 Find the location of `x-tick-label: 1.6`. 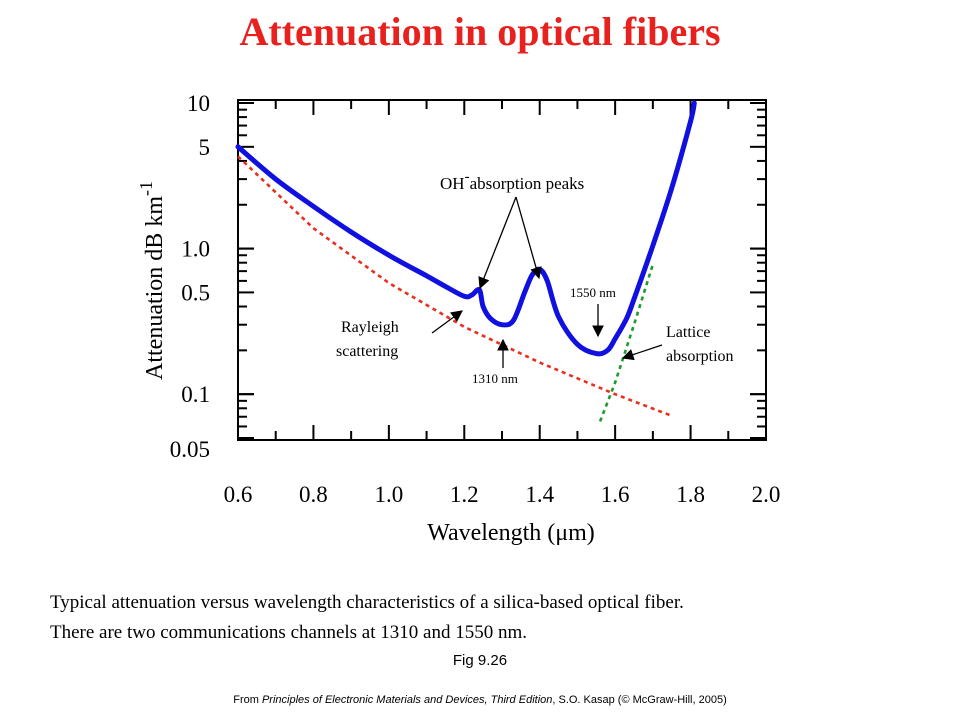

x-tick-label: 1.6 is located at coordinates (615, 494).